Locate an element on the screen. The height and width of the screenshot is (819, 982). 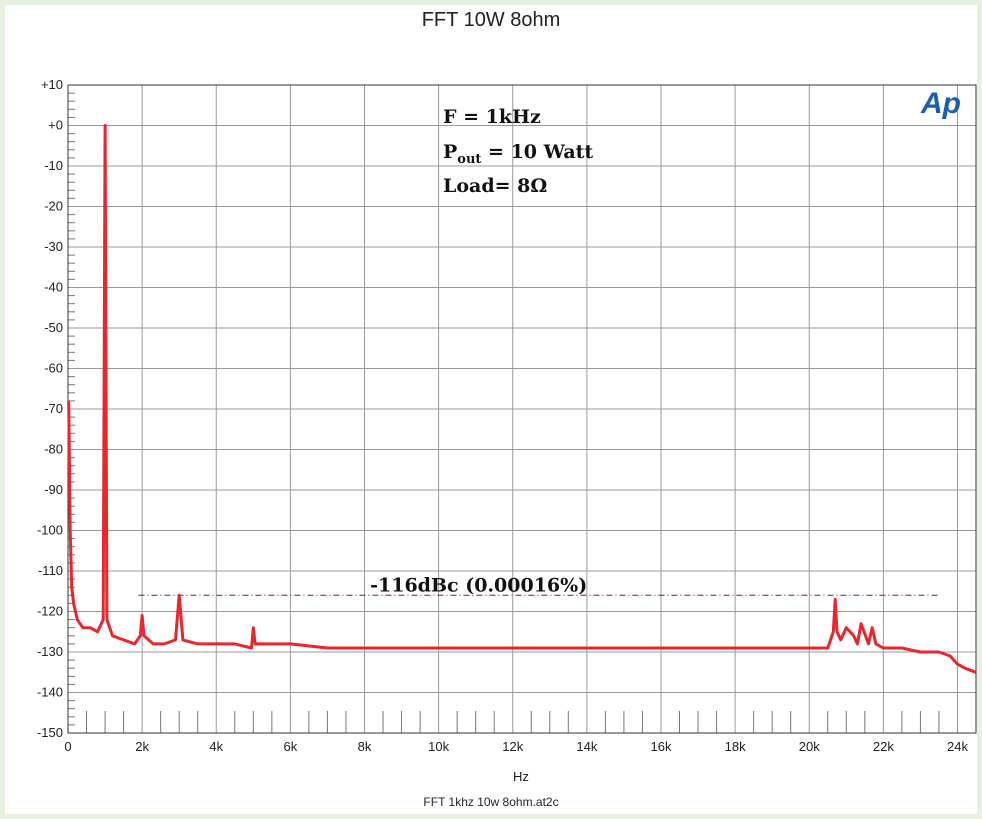
y-tick-label: -110 is located at coordinates (50, 570).